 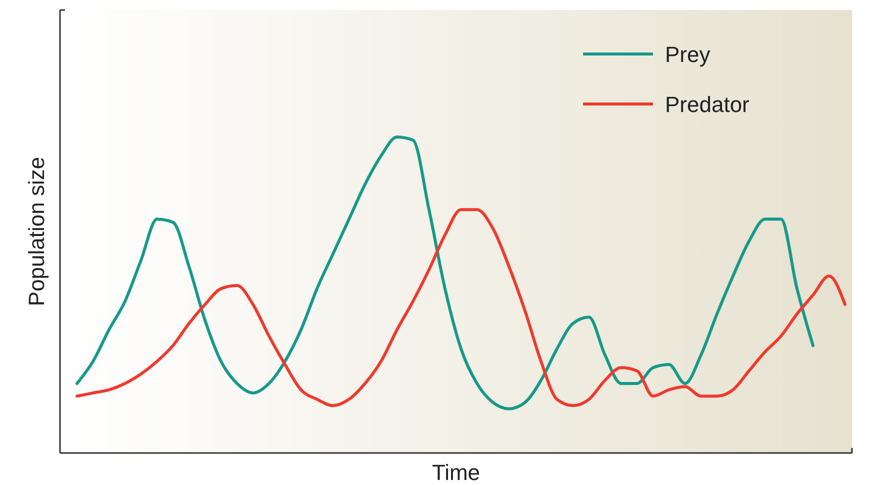 What do you see at coordinates (707, 104) in the screenshot?
I see `legend-label: Predator` at bounding box center [707, 104].